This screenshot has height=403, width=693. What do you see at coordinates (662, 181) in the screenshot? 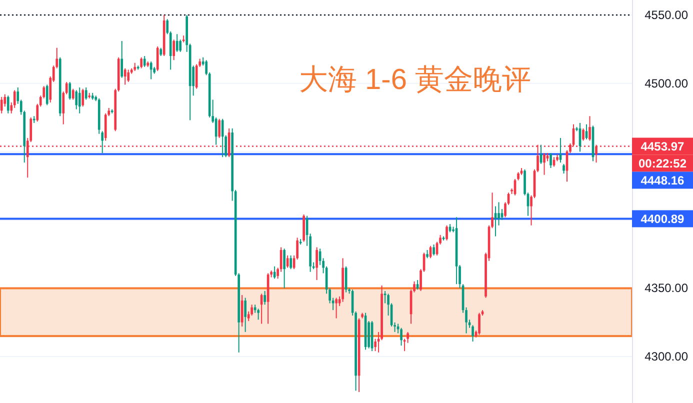
I see `ref-line-label: 4448.16` at bounding box center [662, 181].